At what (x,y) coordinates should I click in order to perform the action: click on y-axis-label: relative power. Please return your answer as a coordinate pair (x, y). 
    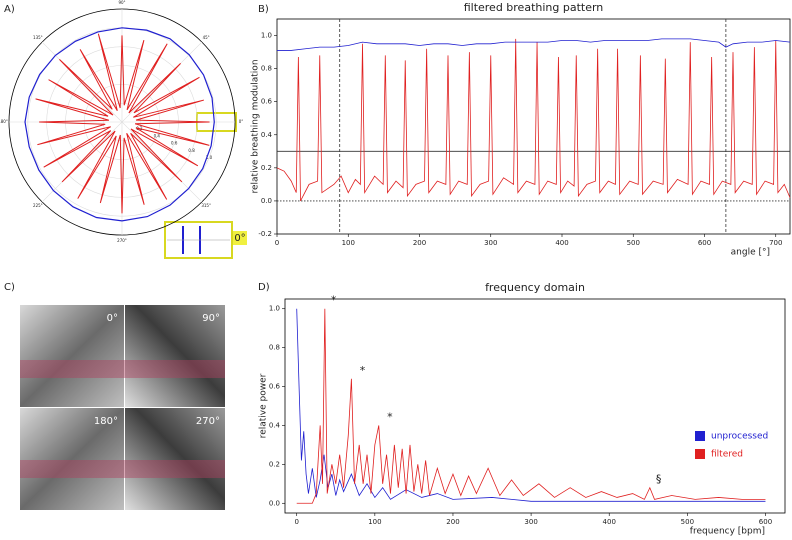
    Looking at the image, I should click on (264, 405).